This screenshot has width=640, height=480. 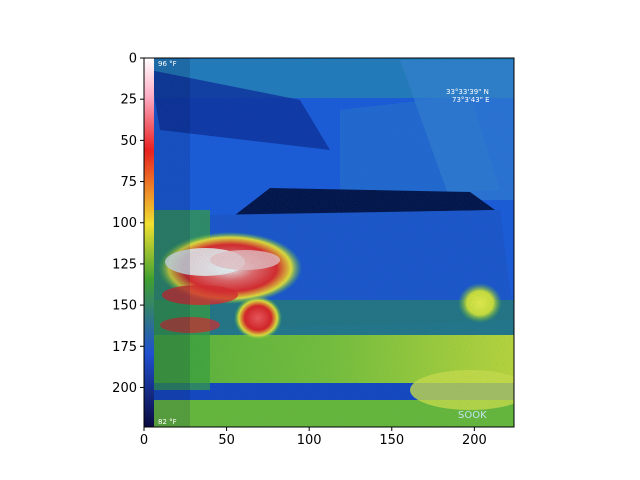 What do you see at coordinates (472, 415) in the screenshot?
I see `camera-logo: SOOK` at bounding box center [472, 415].